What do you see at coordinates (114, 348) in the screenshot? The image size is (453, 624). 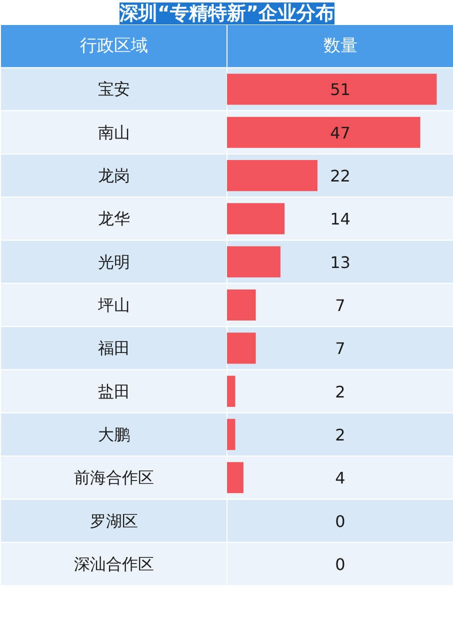 I see `y-tick-label: 福田` at bounding box center [114, 348].